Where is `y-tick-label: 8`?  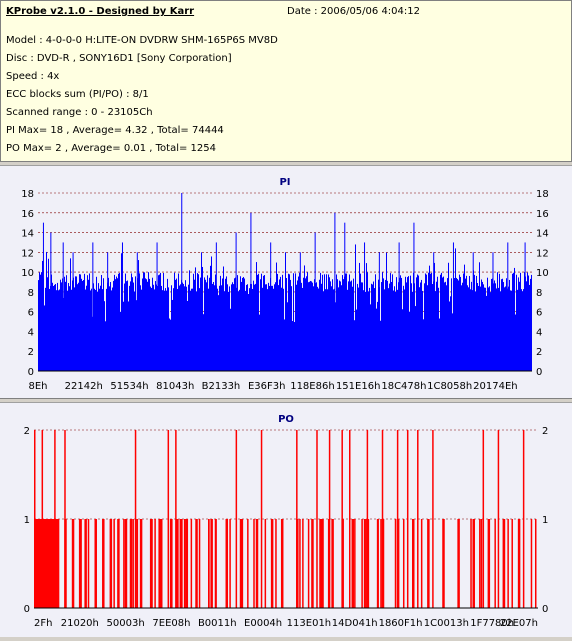
y-tick-label: 8 is located at coordinates (31, 293).